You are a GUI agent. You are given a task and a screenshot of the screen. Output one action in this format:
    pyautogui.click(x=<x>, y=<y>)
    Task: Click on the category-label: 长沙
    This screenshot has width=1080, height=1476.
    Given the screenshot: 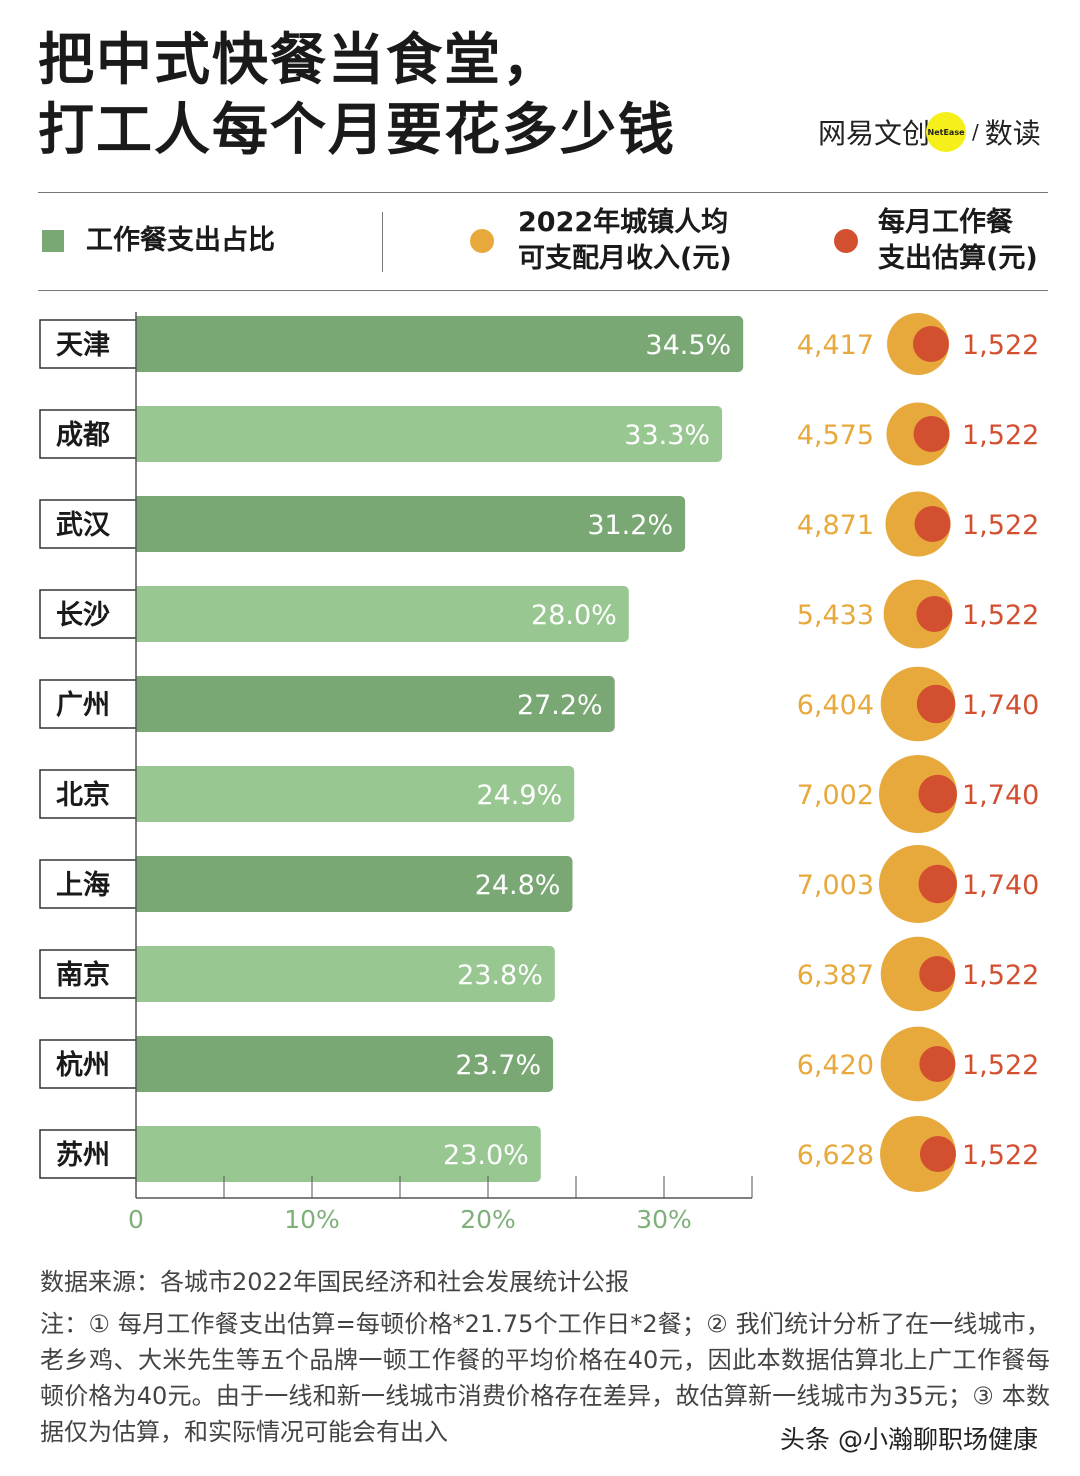 What is the action you would take?
    pyautogui.click(x=83, y=615)
    